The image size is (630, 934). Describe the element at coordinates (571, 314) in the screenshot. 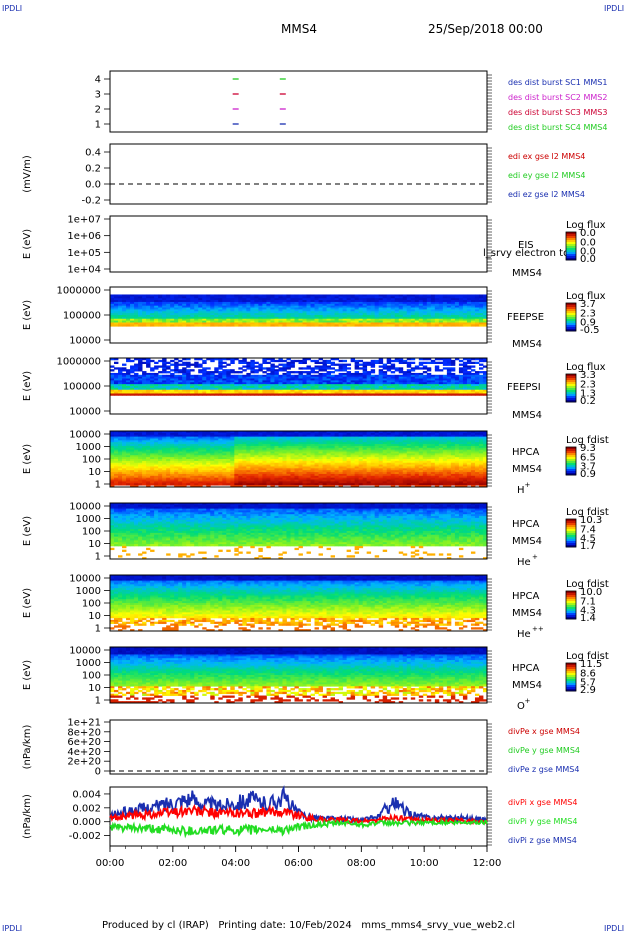

I see `colorbar-cell` at that location.